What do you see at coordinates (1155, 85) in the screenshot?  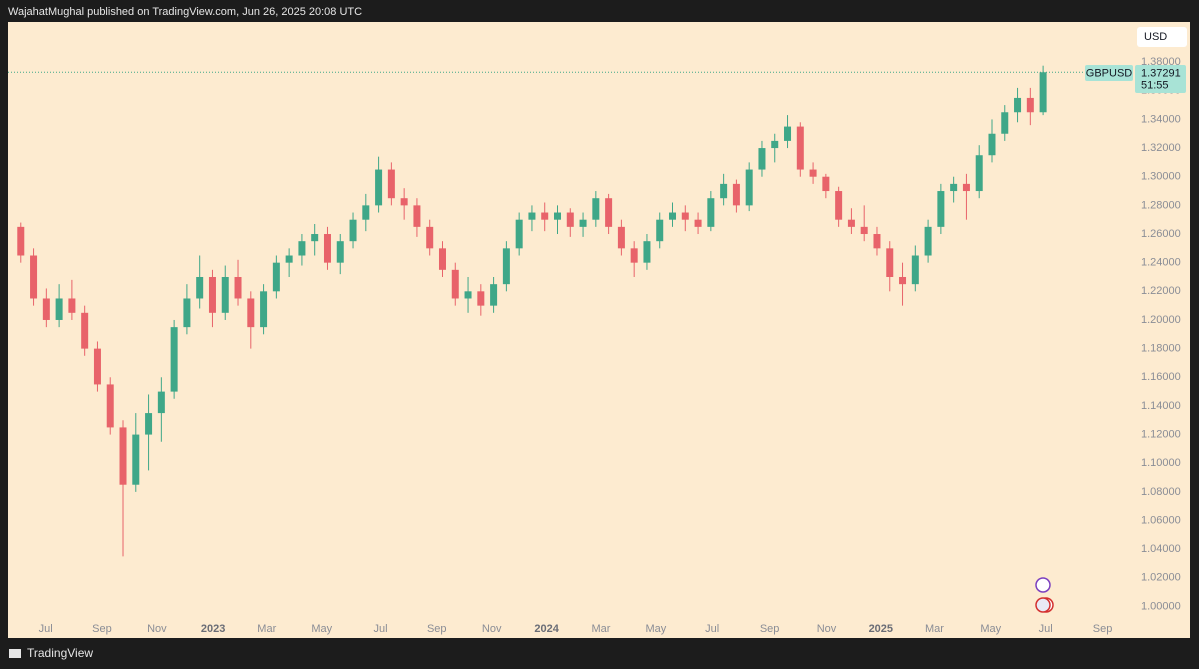 I see `countdown: 51:55` at bounding box center [1155, 85].